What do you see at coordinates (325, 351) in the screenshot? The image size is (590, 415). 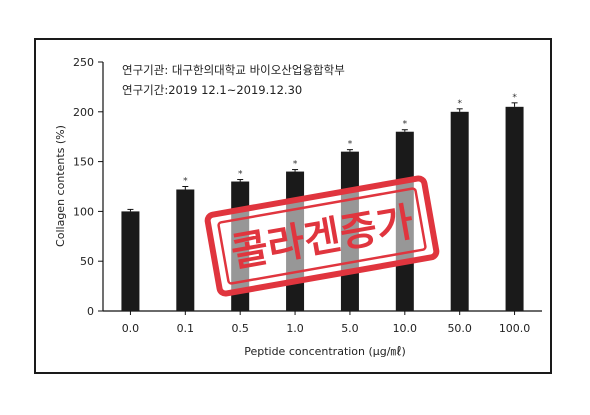 I see `x-axis-title: Peptide concentration (μg/㎖)` at bounding box center [325, 351].